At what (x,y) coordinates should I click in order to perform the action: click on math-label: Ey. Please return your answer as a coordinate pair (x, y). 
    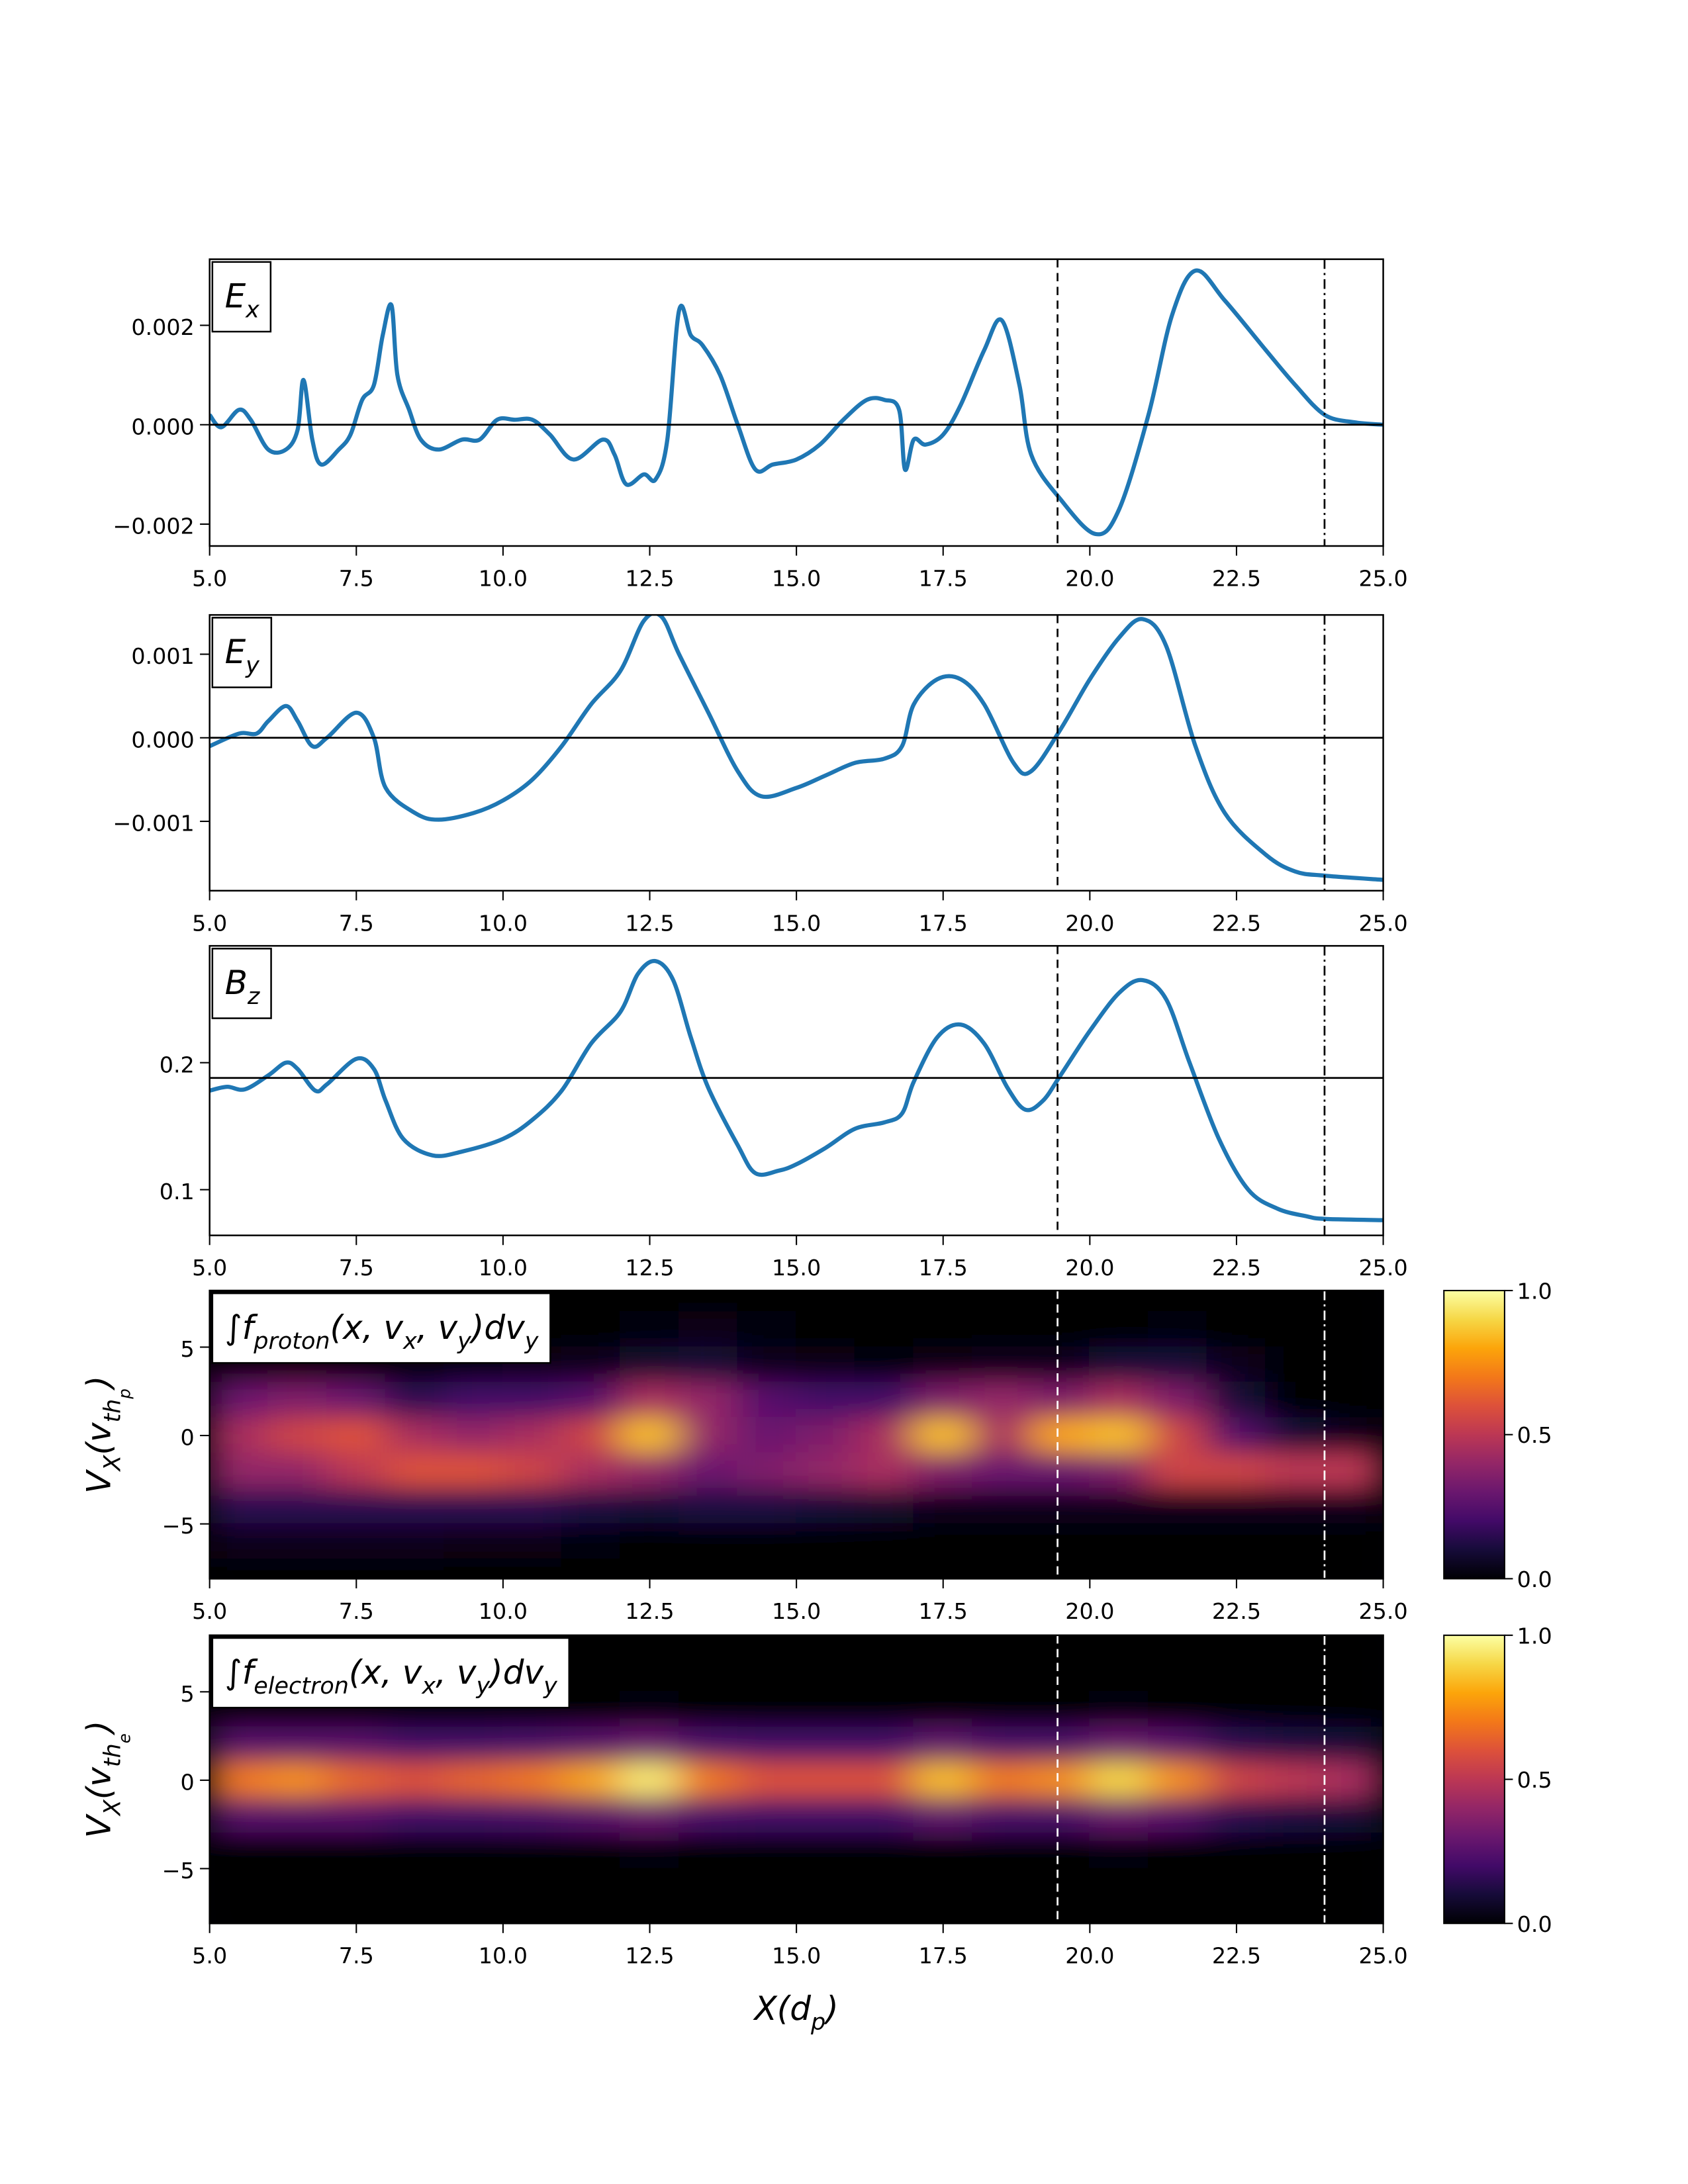
    Looking at the image, I should click on (243, 656).